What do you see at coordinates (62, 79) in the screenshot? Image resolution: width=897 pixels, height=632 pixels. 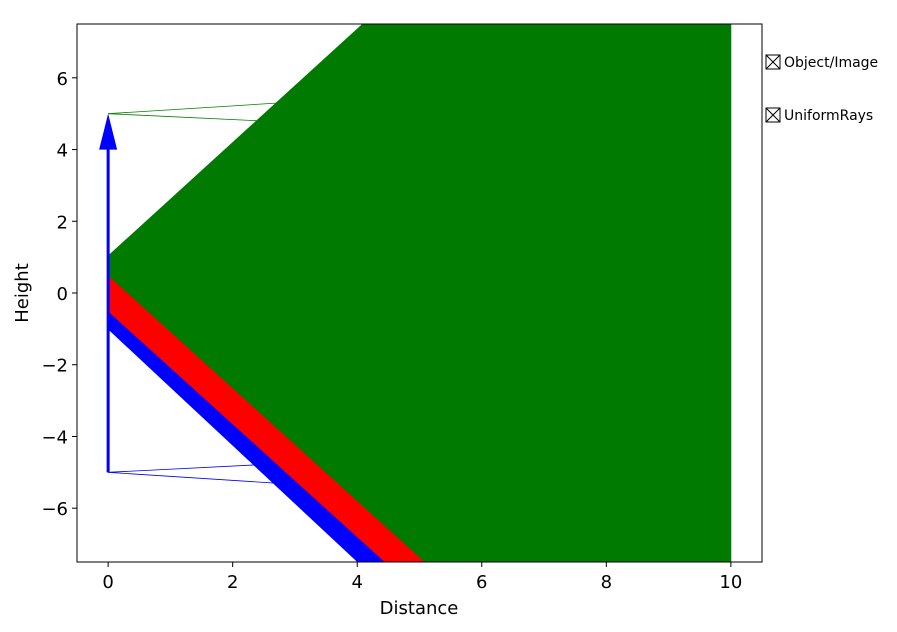 I see `y-tick-label: 6` at bounding box center [62, 79].